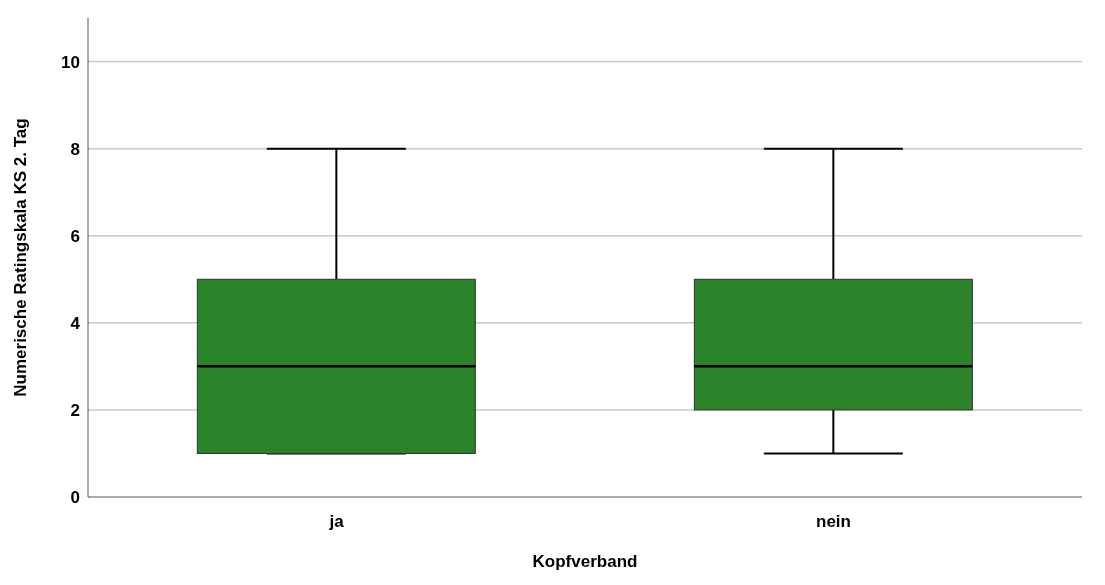  Describe the element at coordinates (833, 522) in the screenshot. I see `x-tick-label: nein` at that location.